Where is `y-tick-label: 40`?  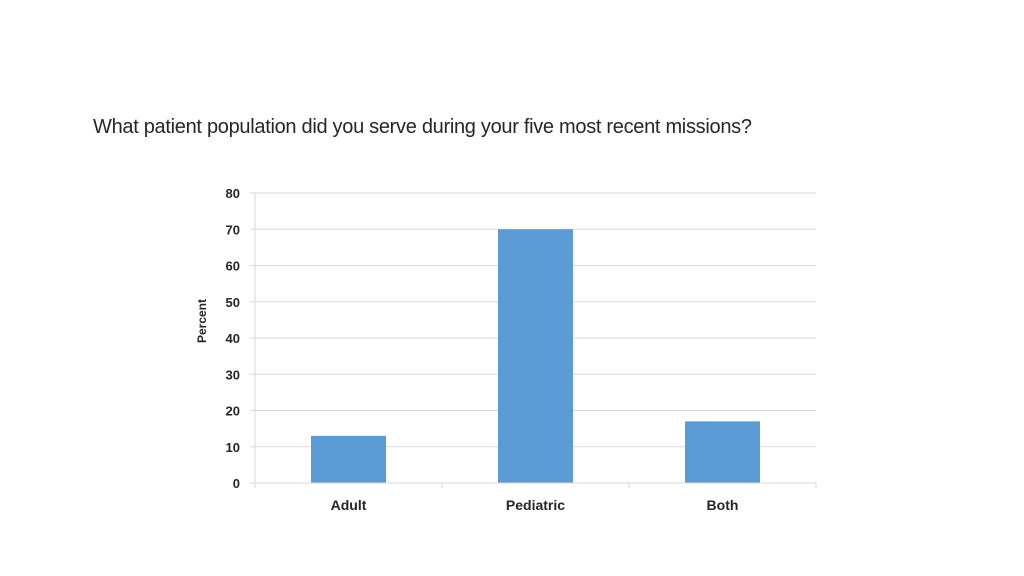 y-tick-label: 40 is located at coordinates (233, 338).